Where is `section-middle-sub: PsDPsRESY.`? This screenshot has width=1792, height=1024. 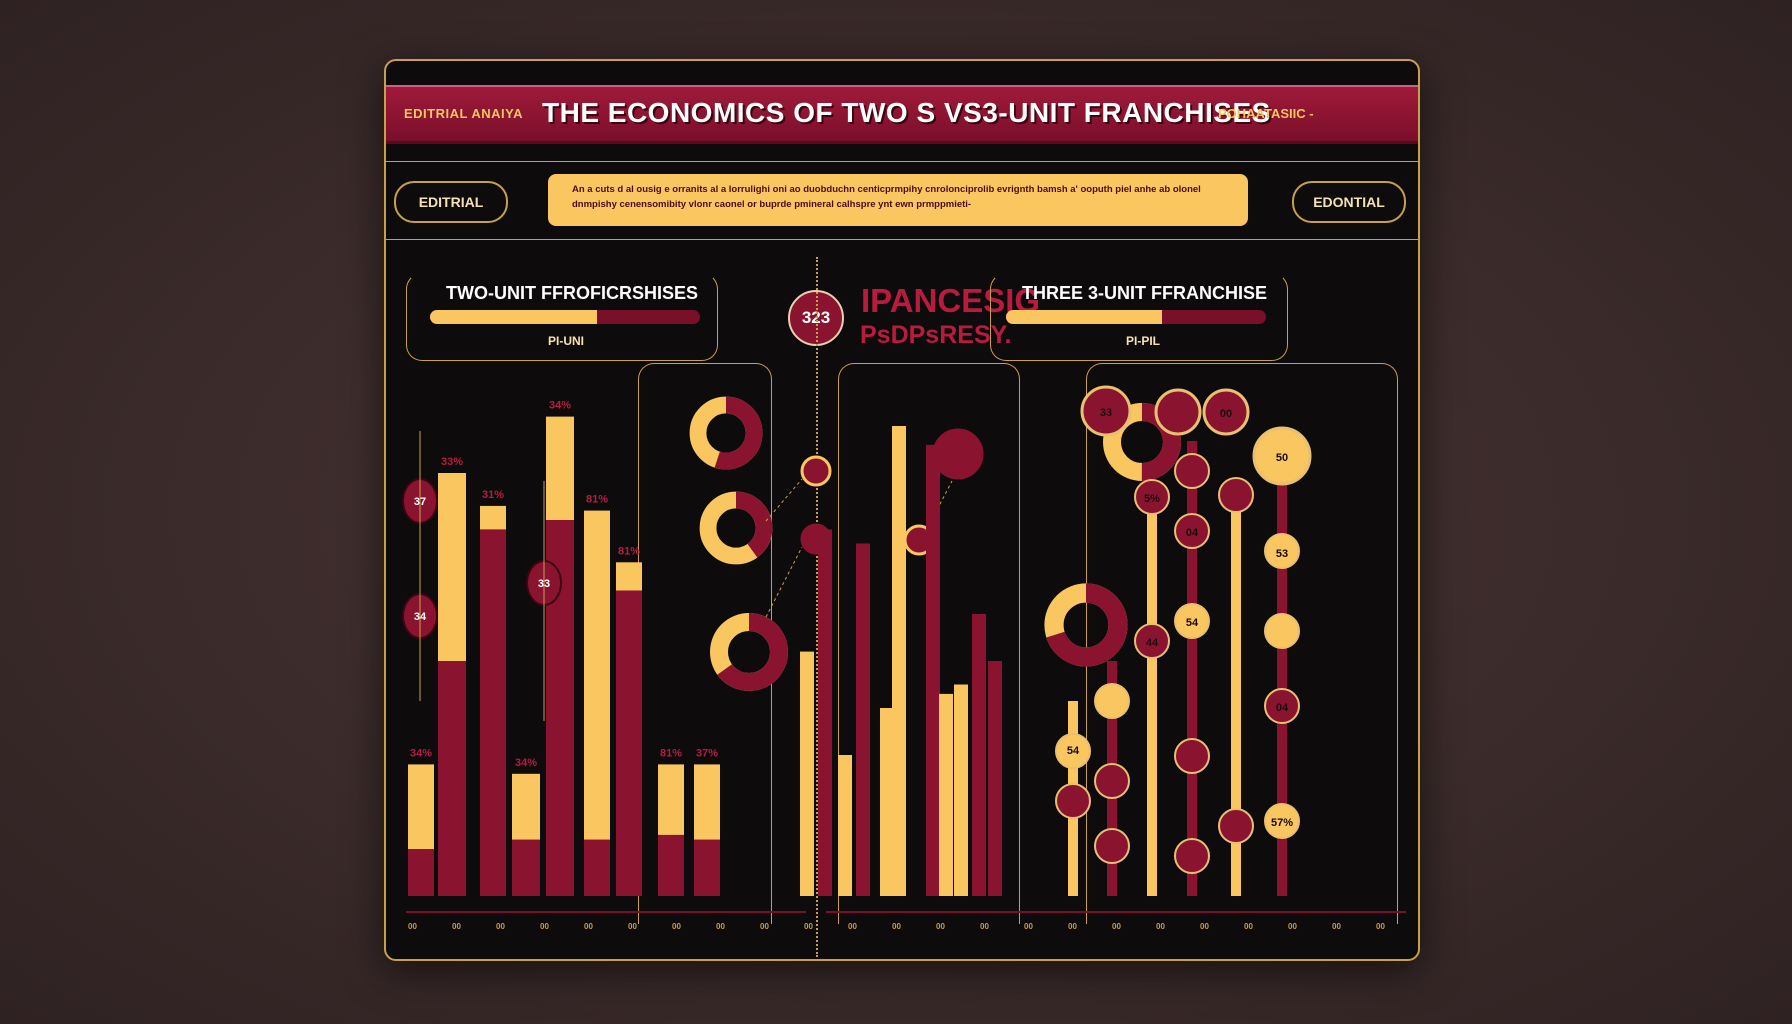 section-middle-sub: PsDPsRESY. is located at coordinates (936, 335).